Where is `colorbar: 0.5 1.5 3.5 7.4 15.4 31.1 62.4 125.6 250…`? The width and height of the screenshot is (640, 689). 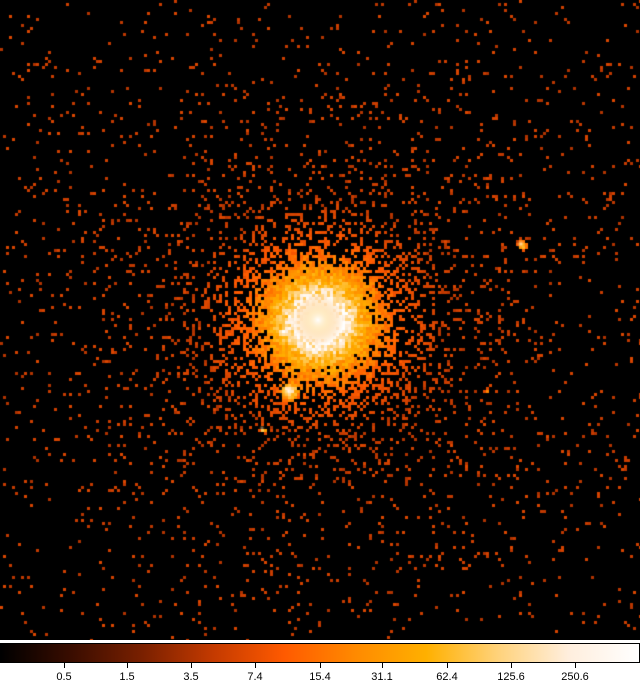
colorbar: 0.5 1.5 3.5 7.4 15.4 31.1 62.4 125.6 250… is located at coordinates (320, 666).